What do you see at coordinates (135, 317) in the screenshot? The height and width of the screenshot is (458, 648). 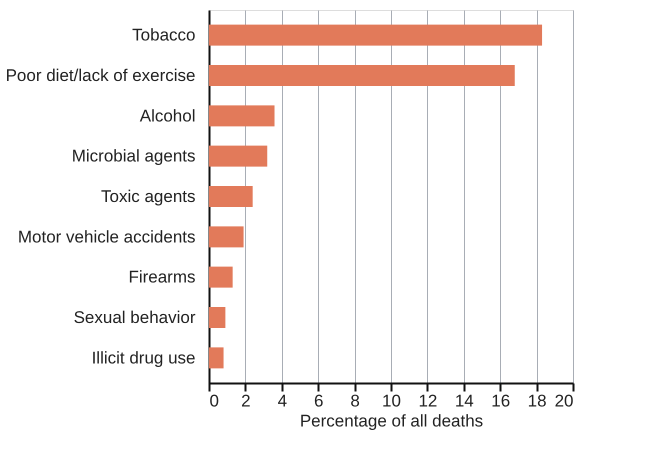 I see `y-tick-label: Sexual behavior` at bounding box center [135, 317].